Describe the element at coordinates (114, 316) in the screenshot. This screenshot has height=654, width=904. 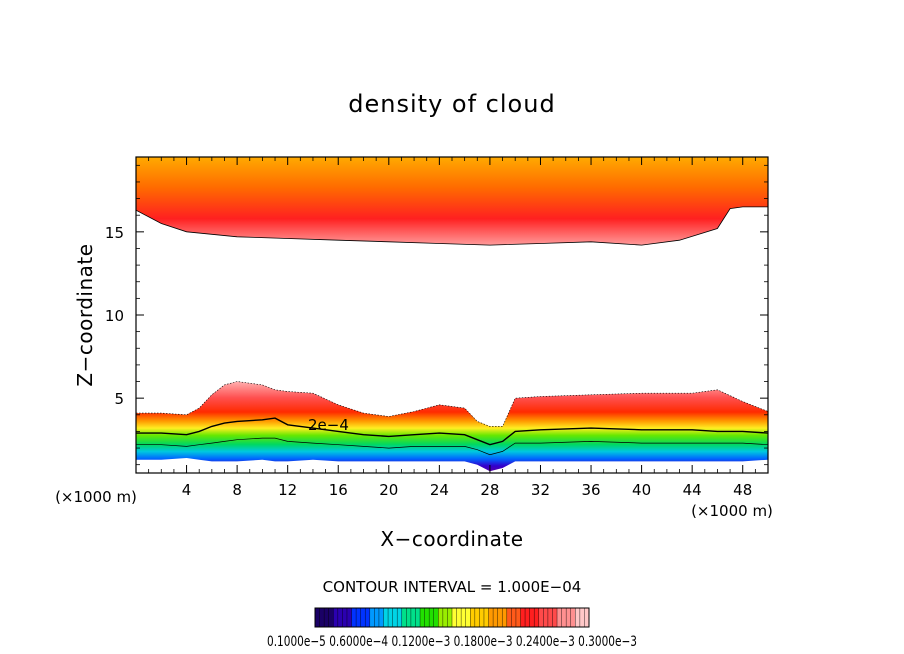
I see `y-tick-label: 10` at that location.